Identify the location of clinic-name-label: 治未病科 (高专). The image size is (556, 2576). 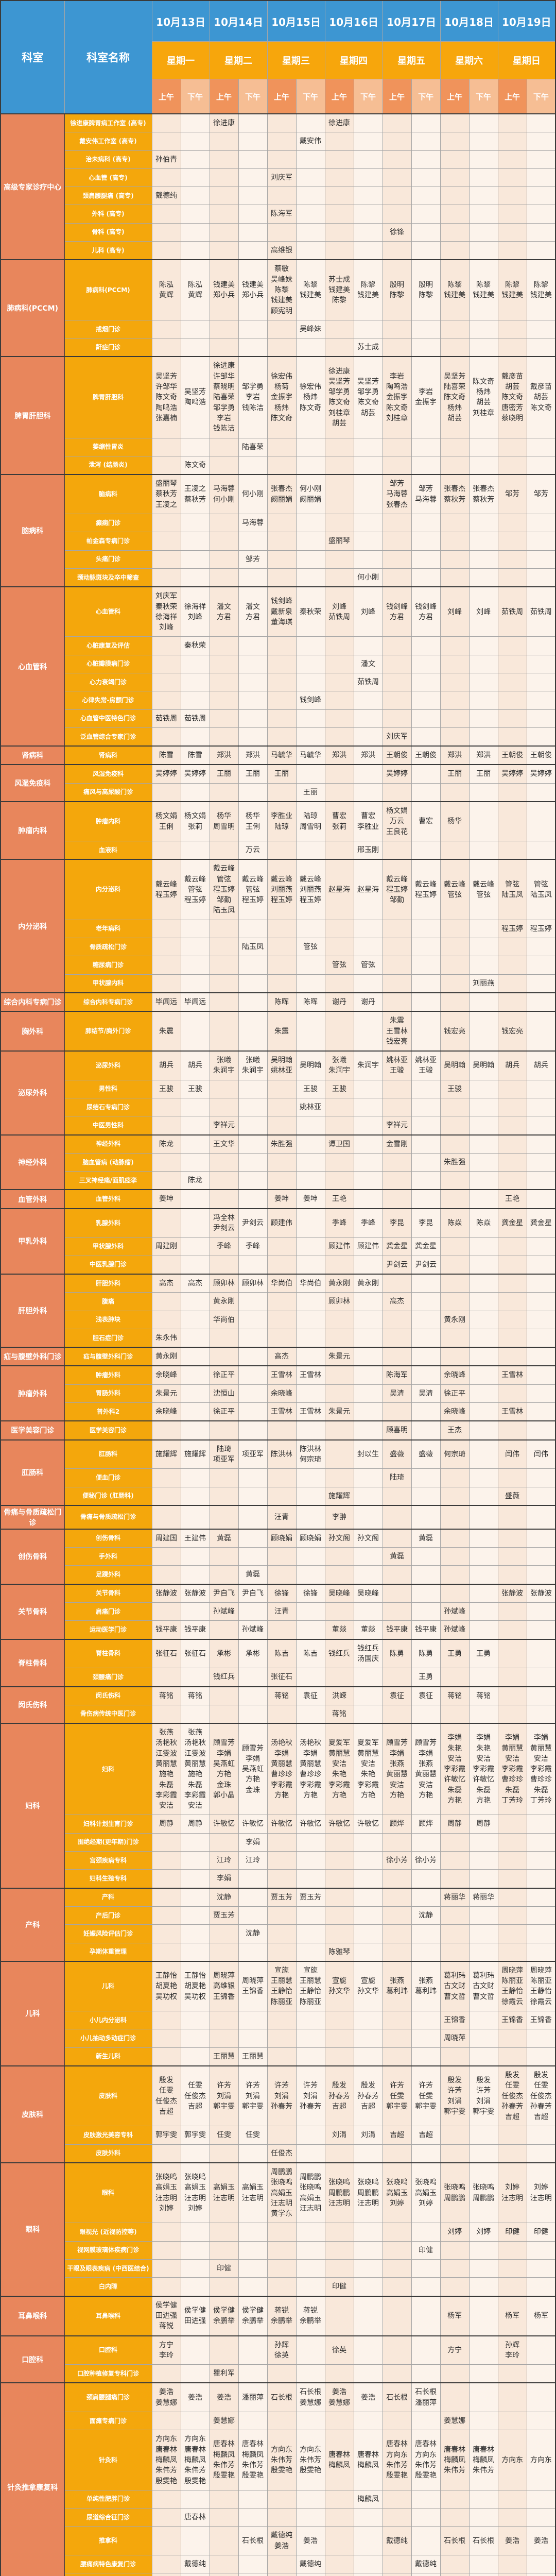
(108, 159).